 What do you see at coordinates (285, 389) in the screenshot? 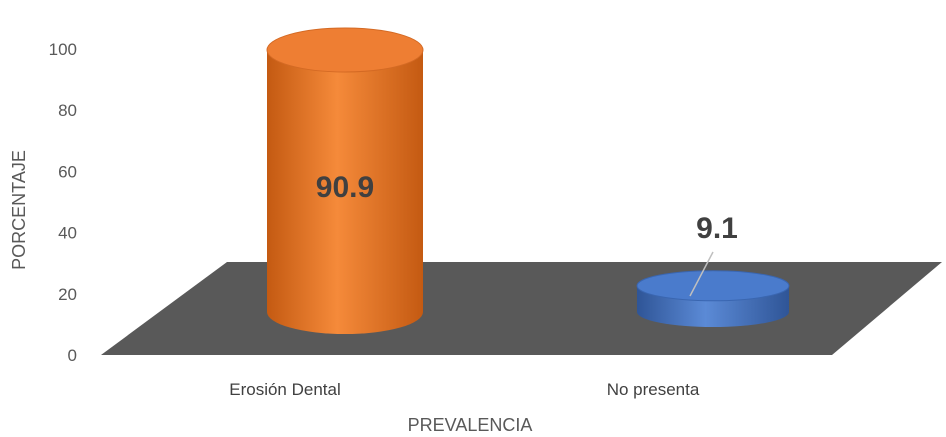
I see `x-tick-label: Erosión Dental` at bounding box center [285, 389].